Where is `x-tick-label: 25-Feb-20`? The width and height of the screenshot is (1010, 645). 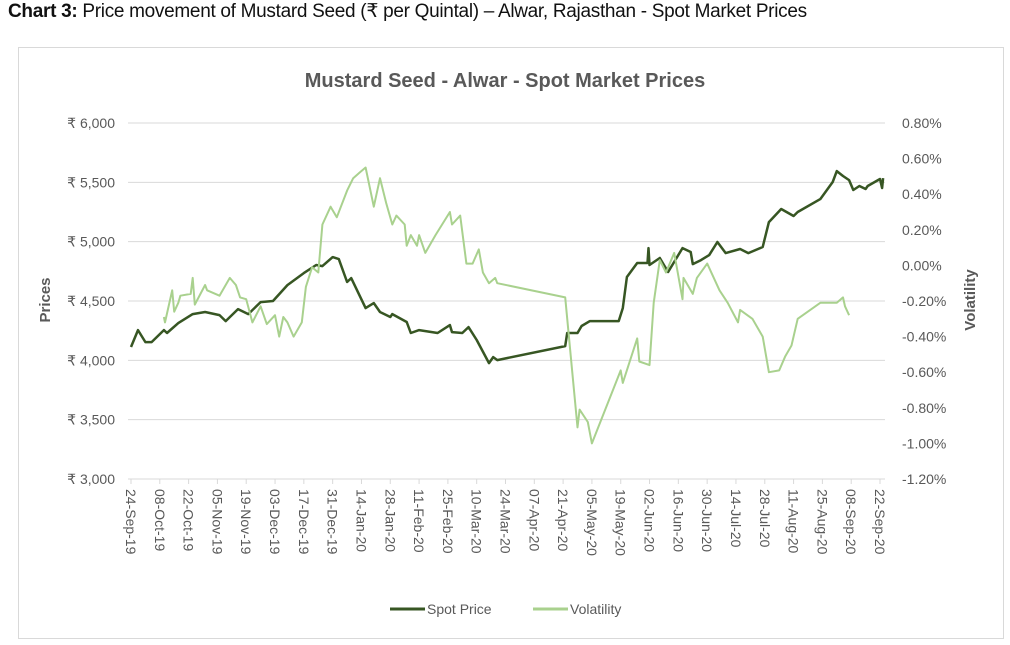
x-tick-label: 25-Feb-20 is located at coordinates (448, 521).